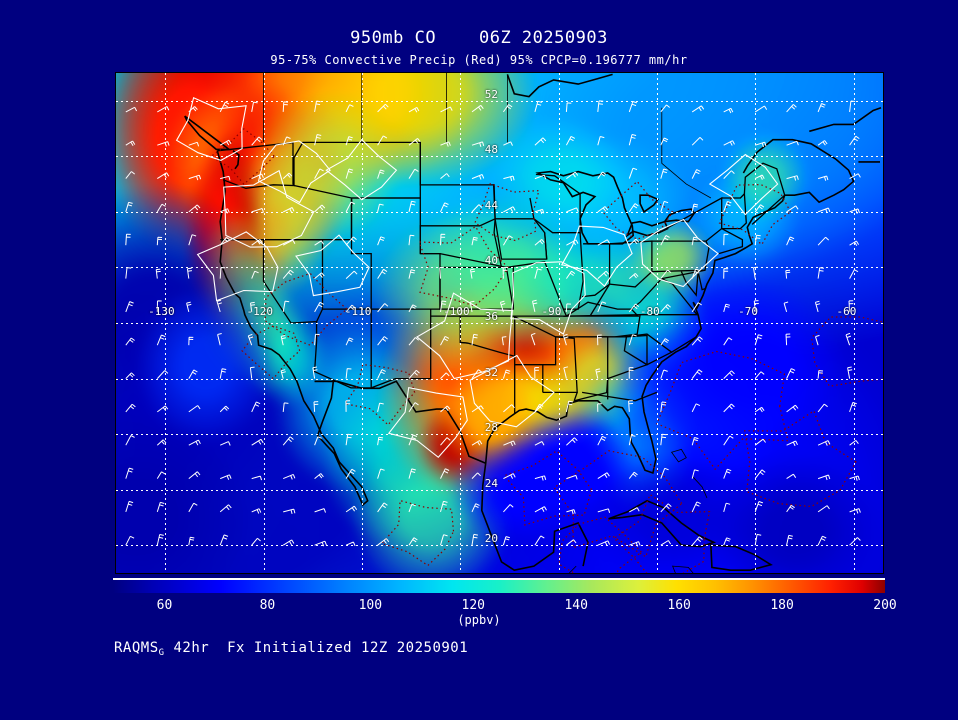 Image resolution: width=958 pixels, height=720 pixels. Describe the element at coordinates (451, 476) in the screenshot. I see `coastline-mexico` at that location.